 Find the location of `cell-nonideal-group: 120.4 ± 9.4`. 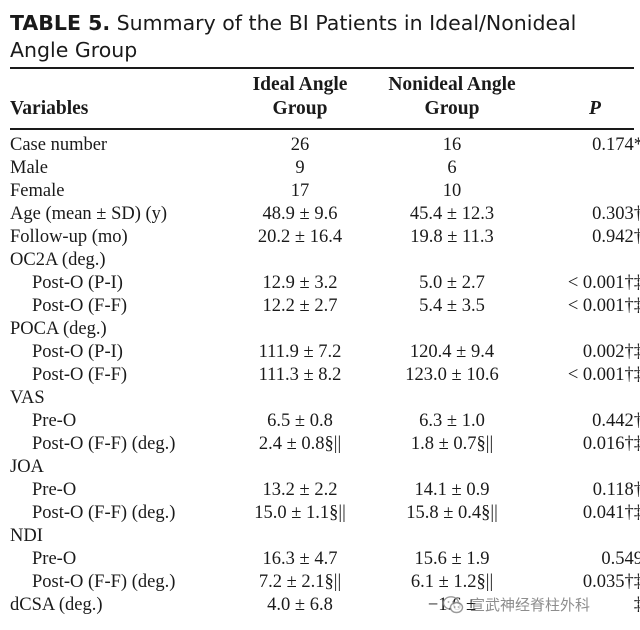

cell-nonideal-group: 120.4 ± 9.4 is located at coordinates (452, 352).